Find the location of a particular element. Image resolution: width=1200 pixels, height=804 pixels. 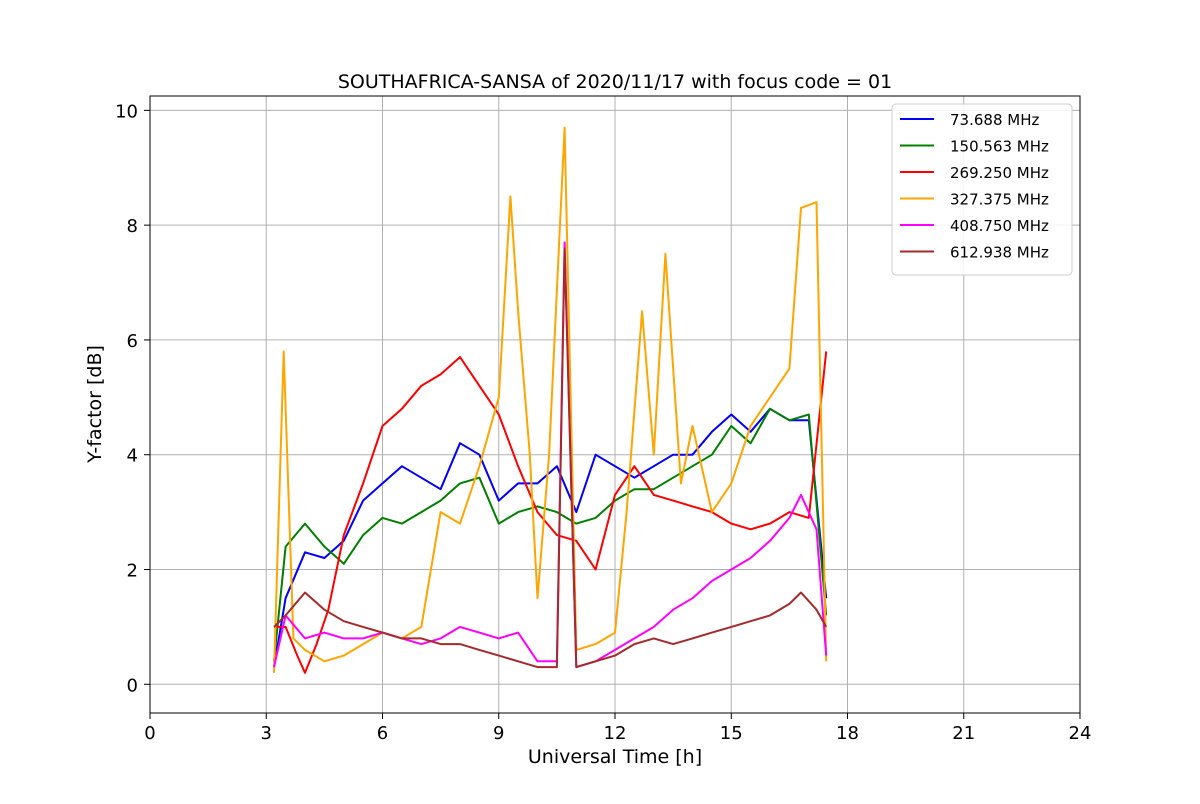

y-tick-label: 8 is located at coordinates (132, 226).